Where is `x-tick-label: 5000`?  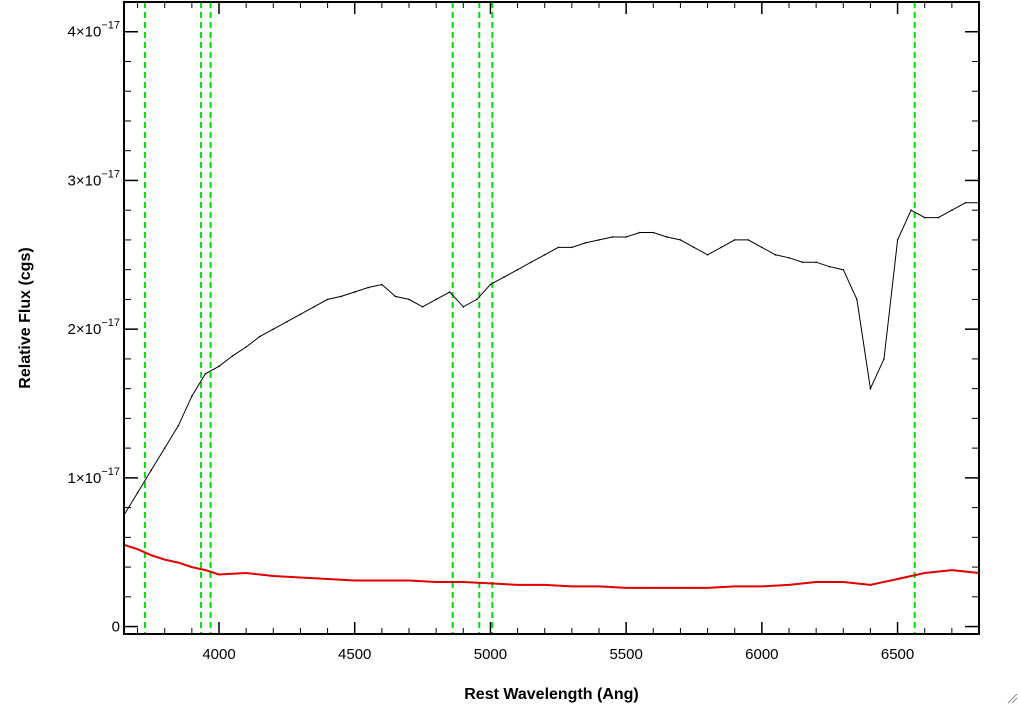 x-tick-label: 5000 is located at coordinates (490, 654).